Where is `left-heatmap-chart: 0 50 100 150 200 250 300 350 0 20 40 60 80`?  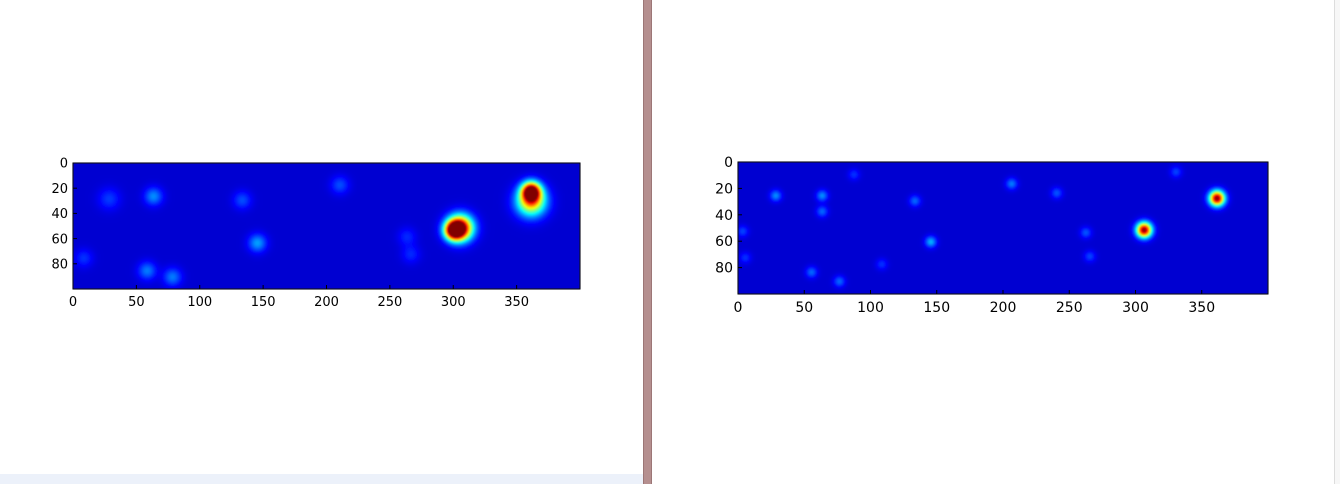 left-heatmap-chart: 0 50 100 150 200 250 300 350 0 20 40 60 80 is located at coordinates (316, 233).